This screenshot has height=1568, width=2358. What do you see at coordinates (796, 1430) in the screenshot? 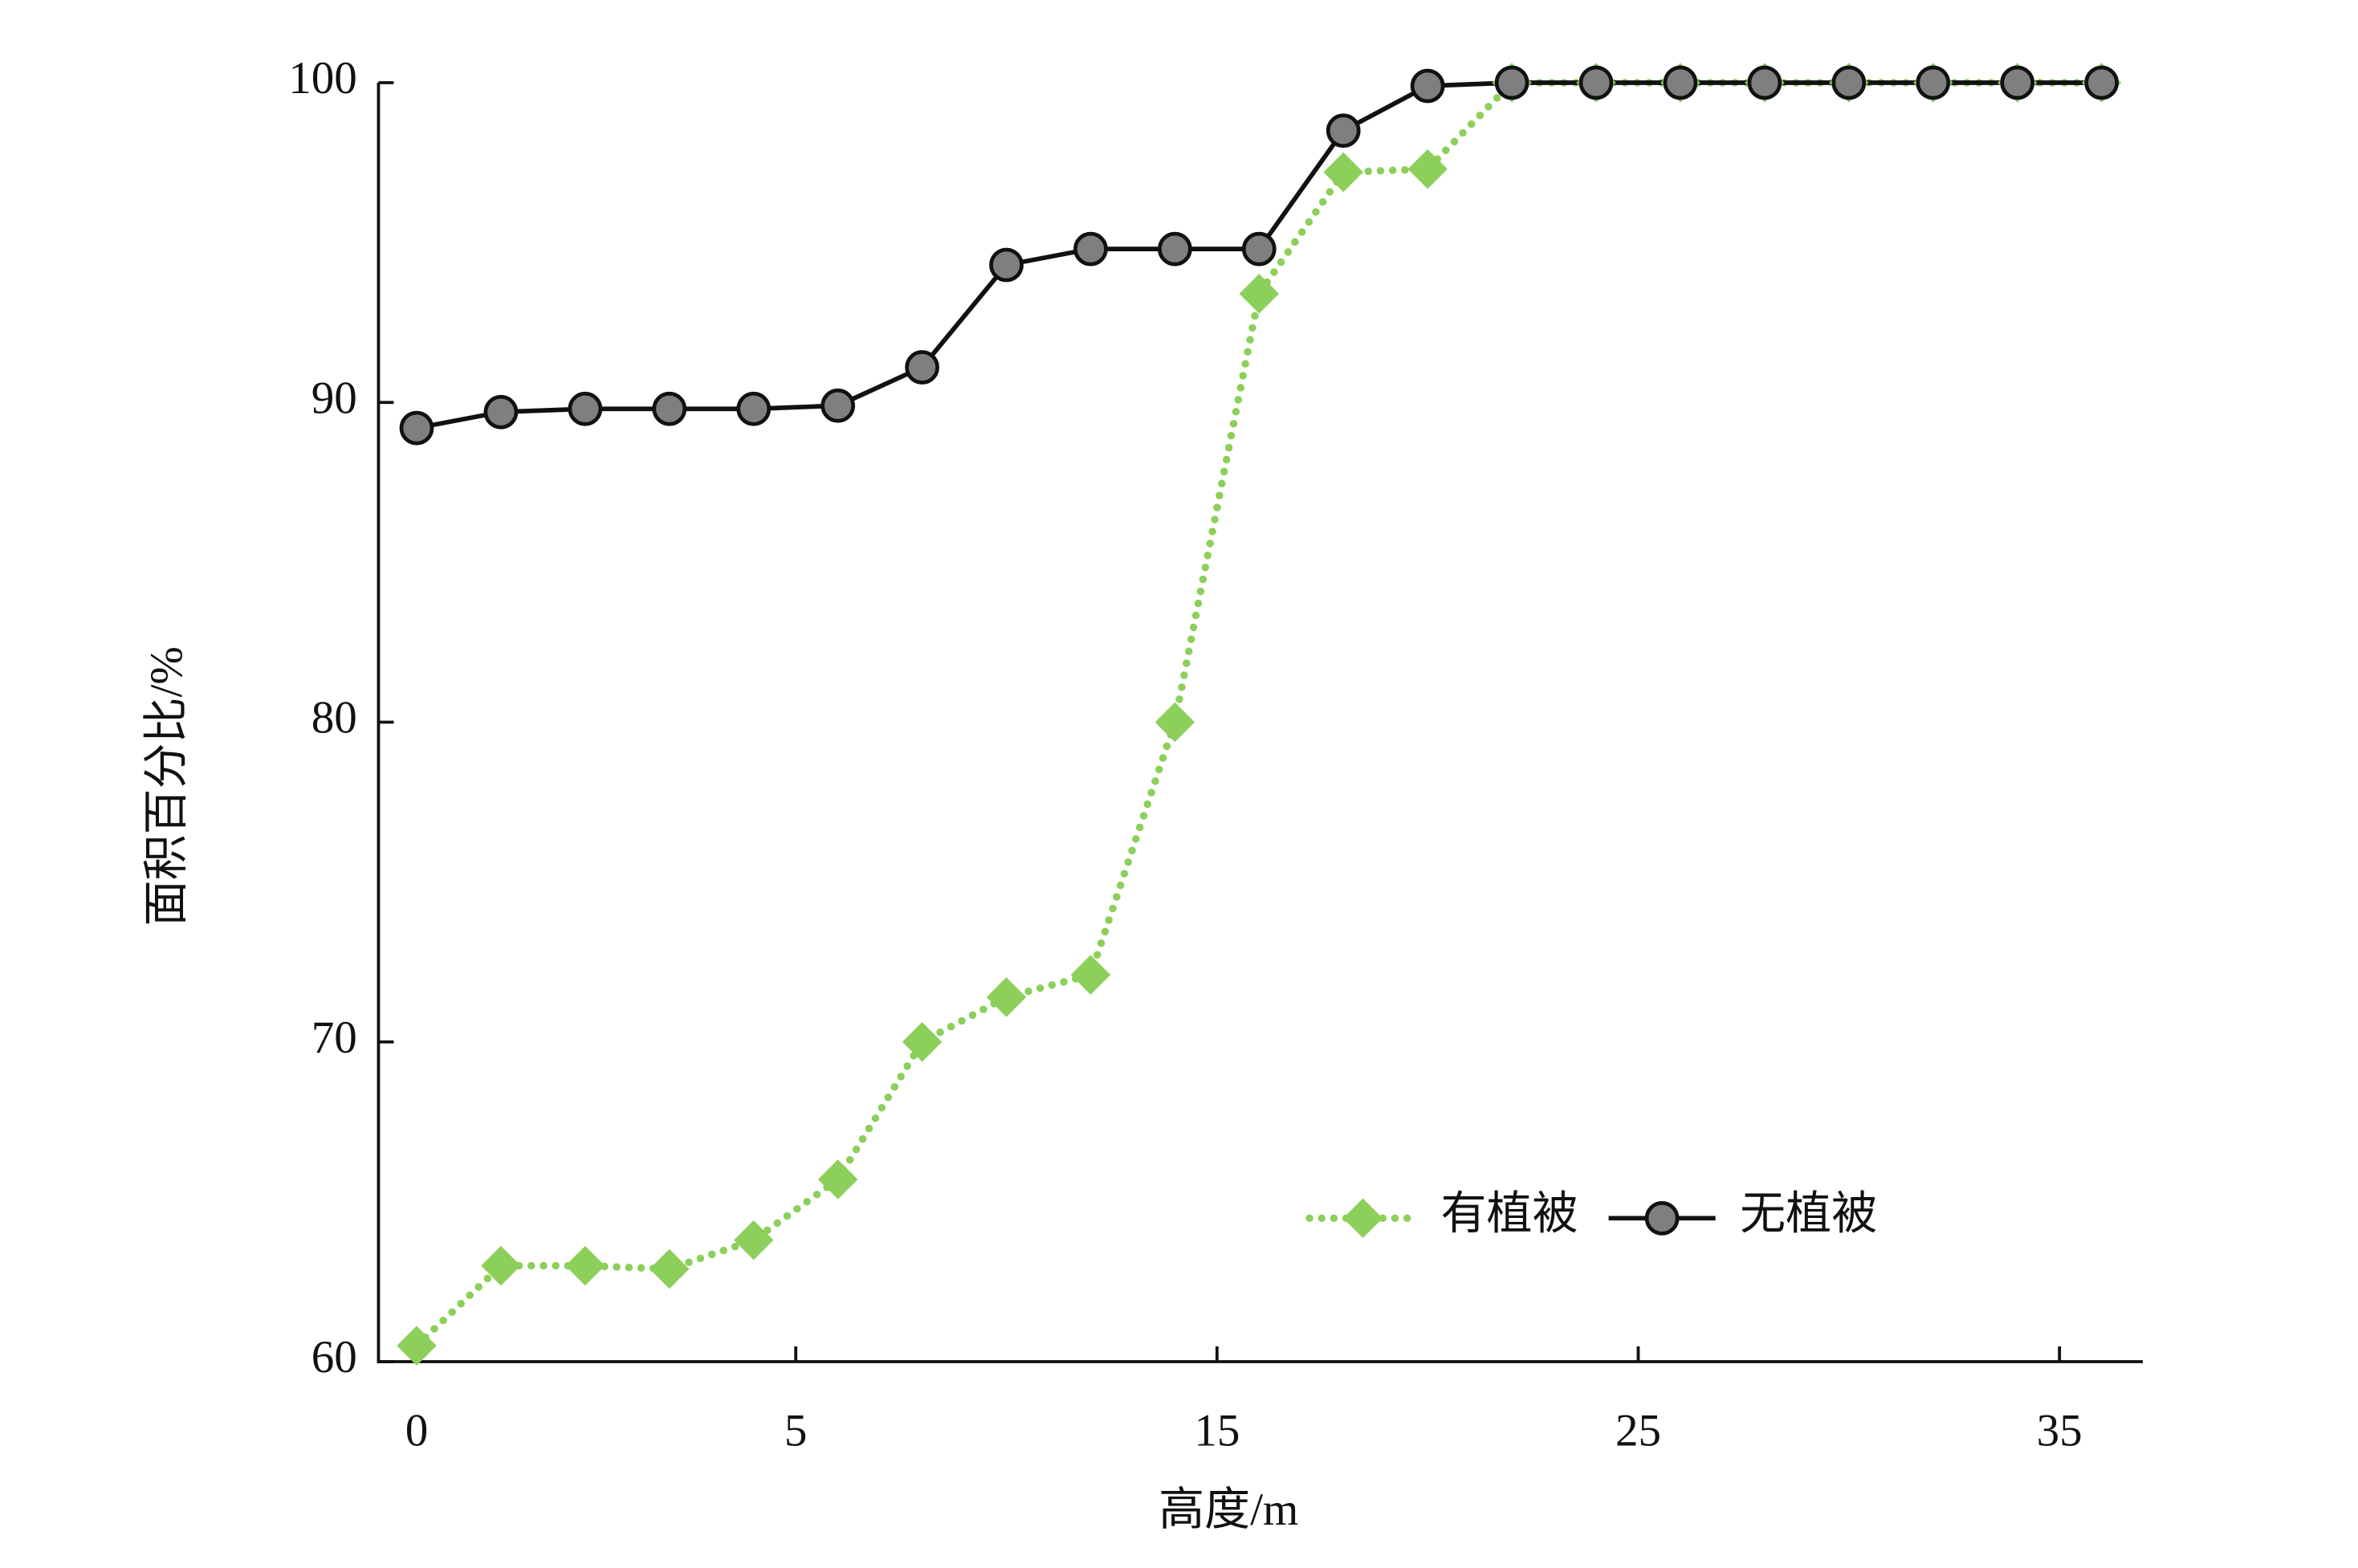
I see `x-tick-label: 5` at bounding box center [796, 1430].